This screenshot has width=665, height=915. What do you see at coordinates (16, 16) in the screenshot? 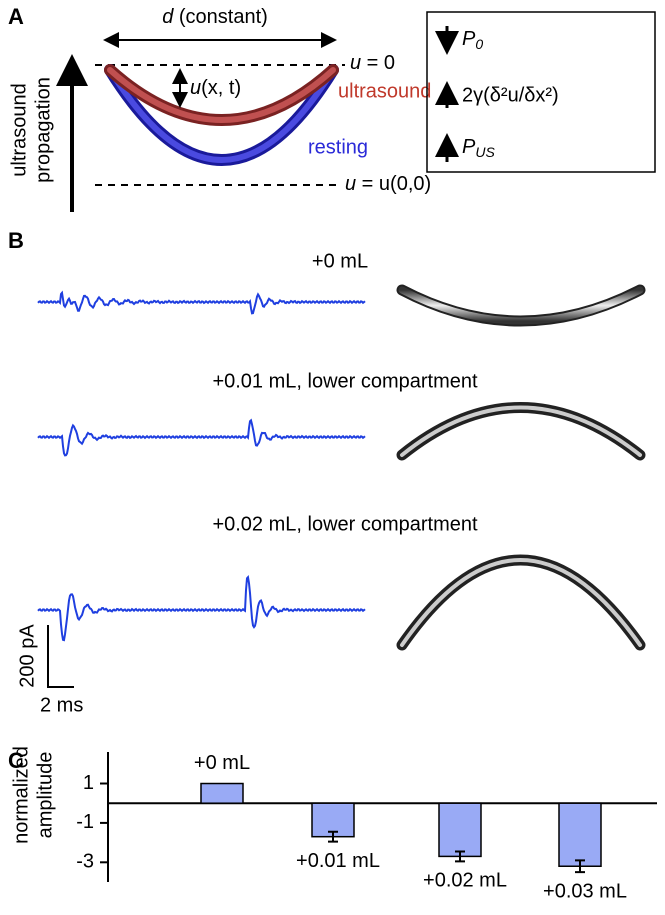
I see `panel-label: A` at bounding box center [16, 16].